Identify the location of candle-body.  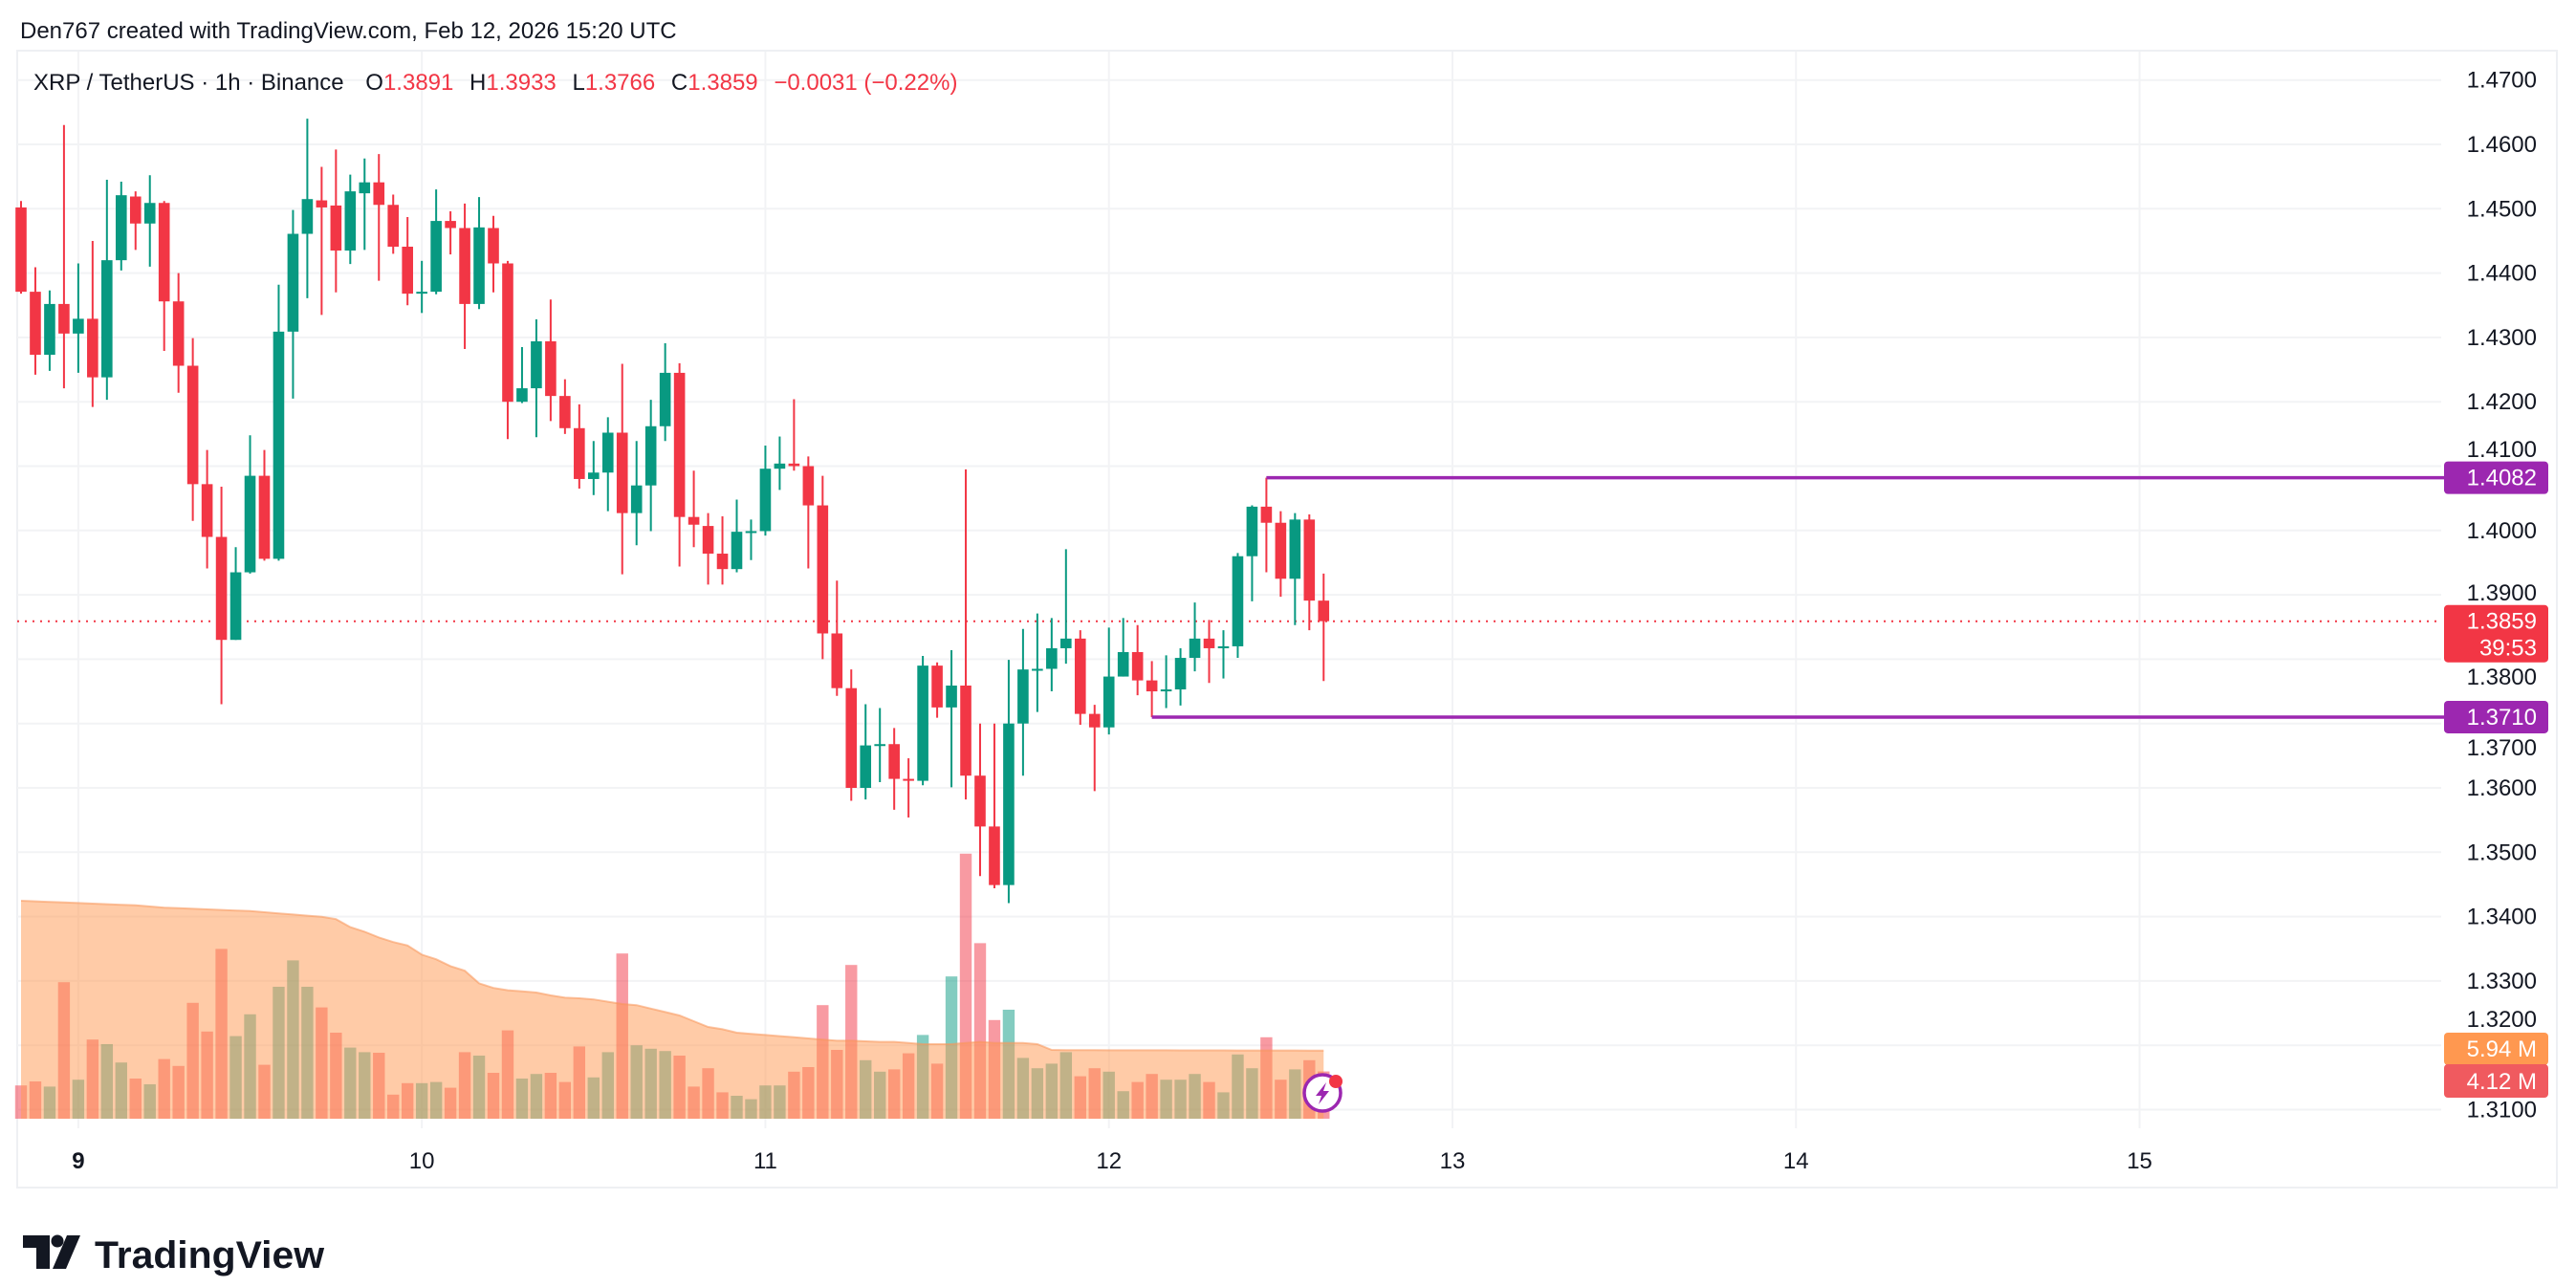
(322, 204).